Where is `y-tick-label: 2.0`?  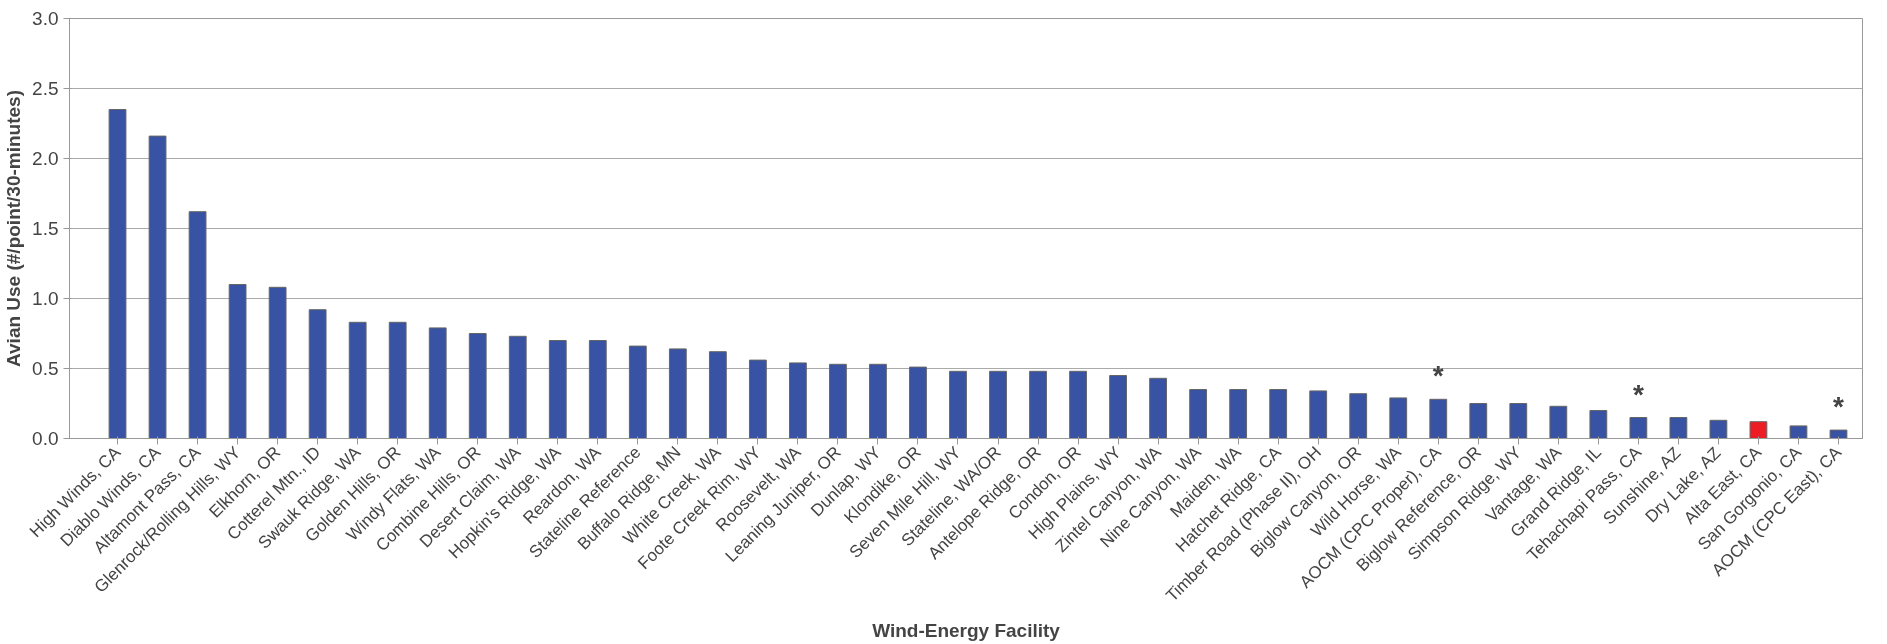 y-tick-label: 2.0 is located at coordinates (45, 158).